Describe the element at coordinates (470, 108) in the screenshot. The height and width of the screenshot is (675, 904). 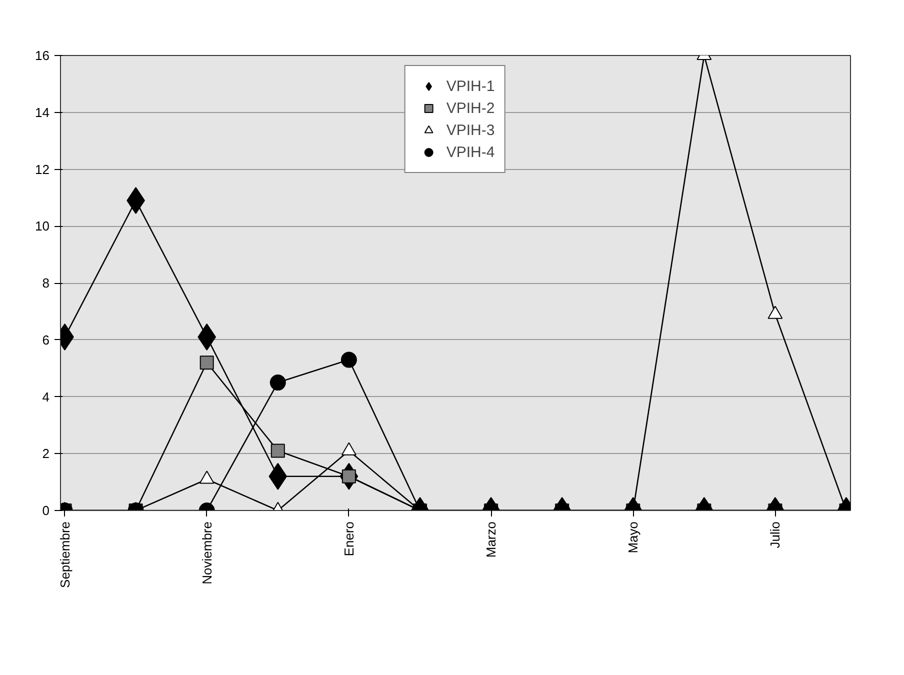
I see `legend-label: VPIH-2` at that location.